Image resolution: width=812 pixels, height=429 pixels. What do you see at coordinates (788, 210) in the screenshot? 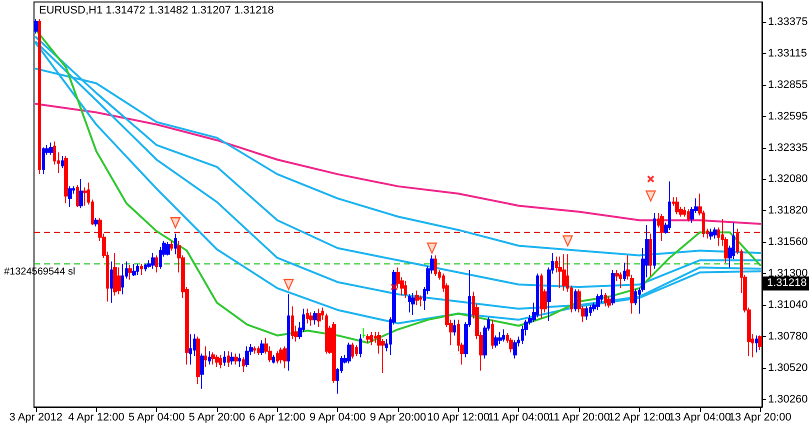
I see `y-tick-label: 1.31820` at bounding box center [788, 210].